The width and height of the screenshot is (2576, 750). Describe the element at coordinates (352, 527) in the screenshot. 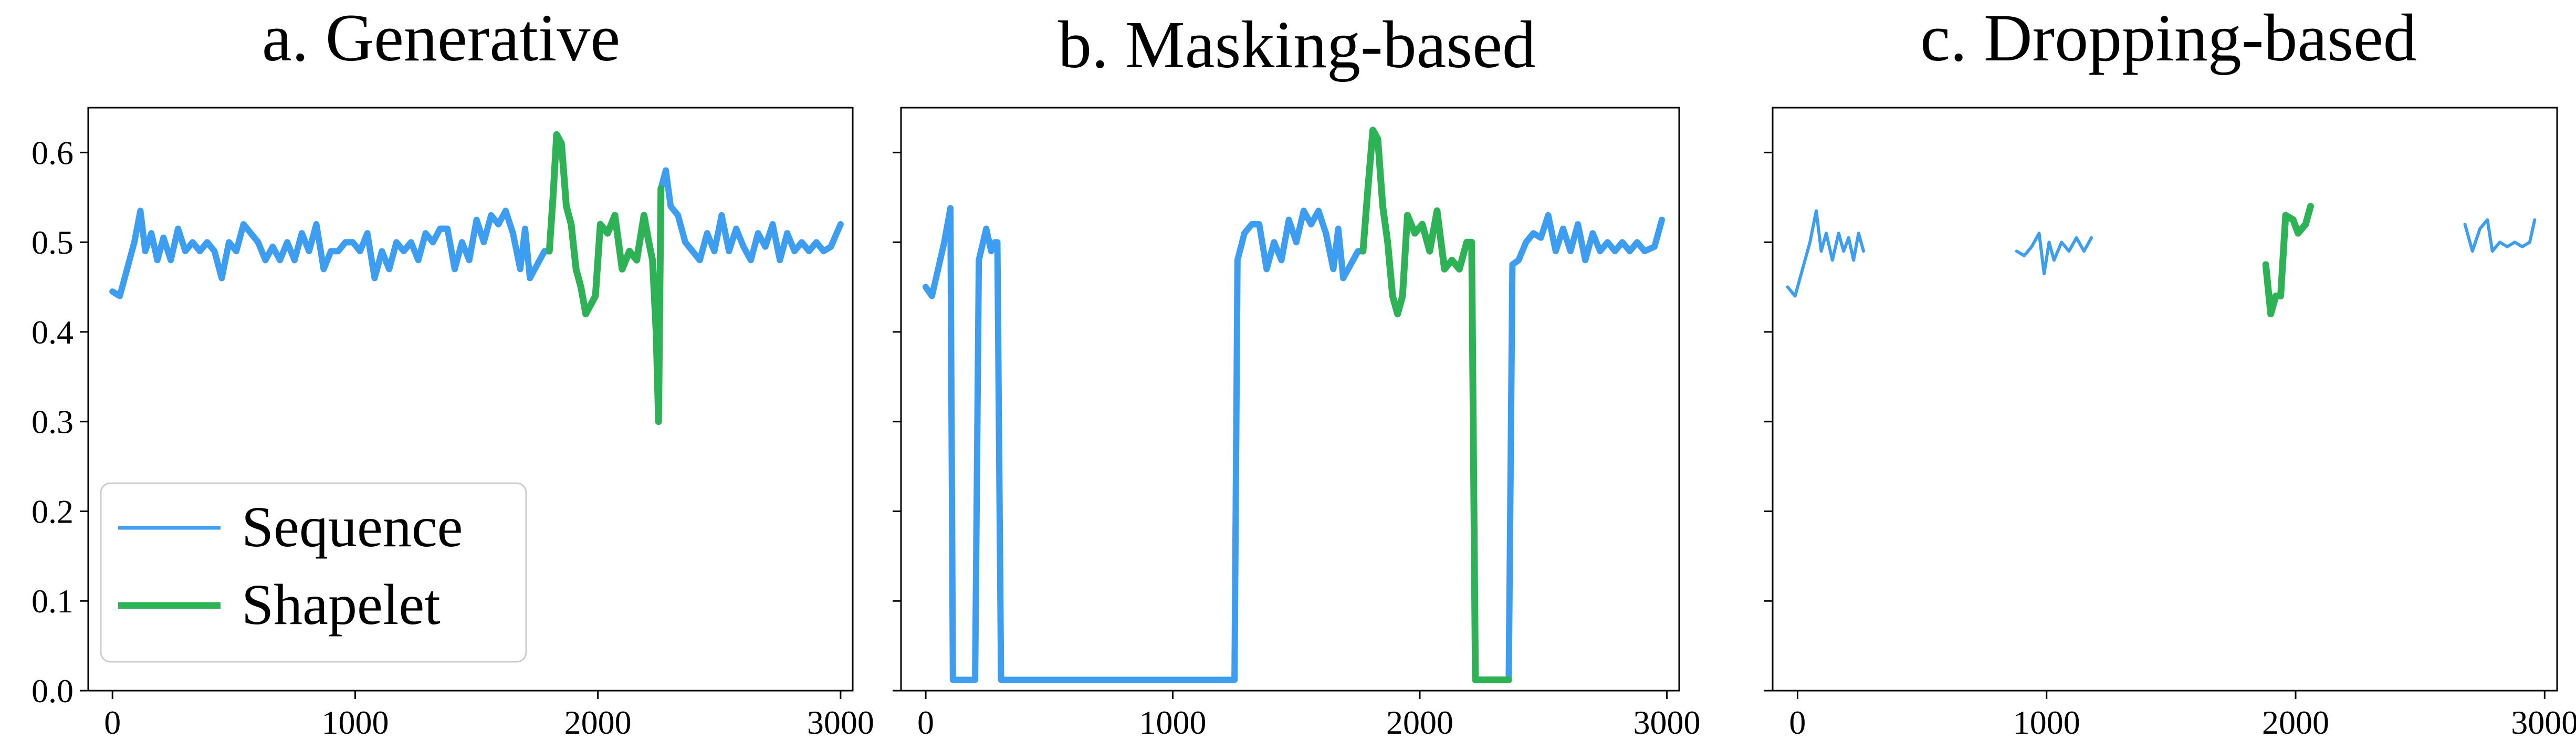

I see `legend-label-sequence: Sequence` at that location.